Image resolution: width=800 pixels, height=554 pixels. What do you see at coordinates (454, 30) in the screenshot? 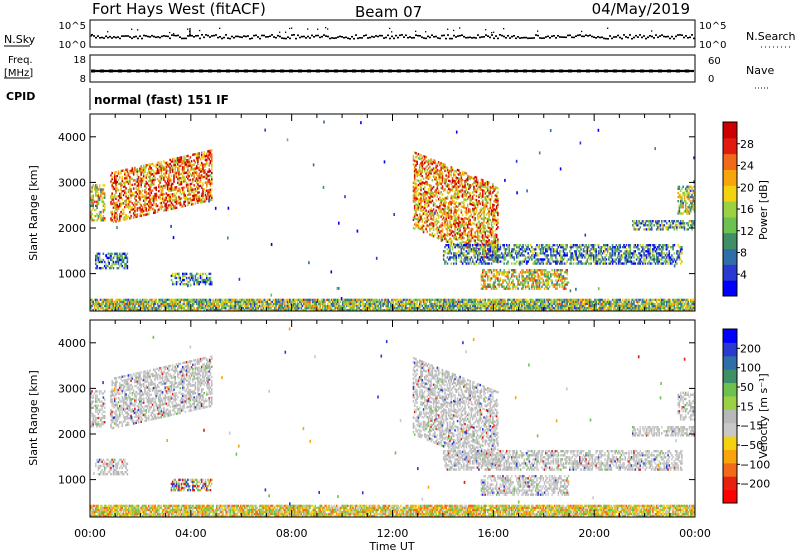
I see `nsearch-point` at bounding box center [454, 30].